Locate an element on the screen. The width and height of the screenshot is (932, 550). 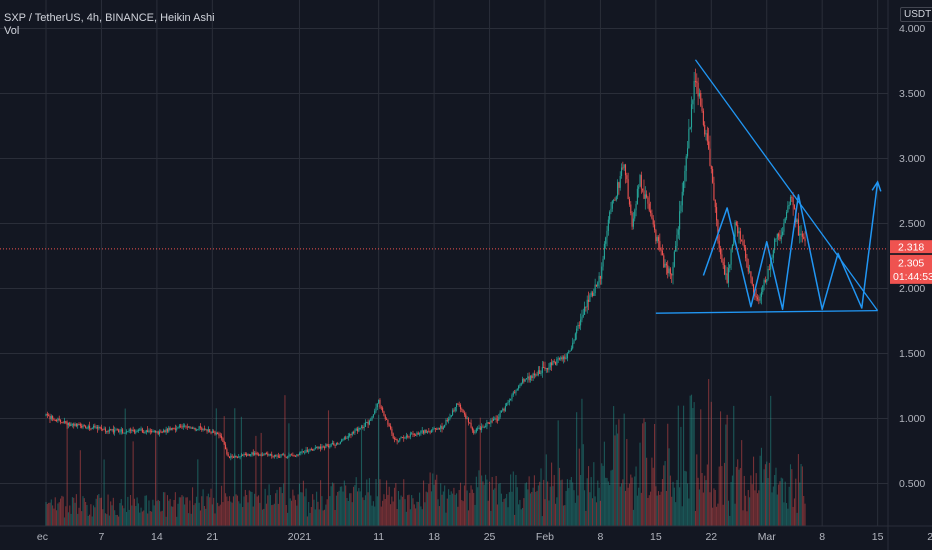
arrow-head is located at coordinates (876, 186).